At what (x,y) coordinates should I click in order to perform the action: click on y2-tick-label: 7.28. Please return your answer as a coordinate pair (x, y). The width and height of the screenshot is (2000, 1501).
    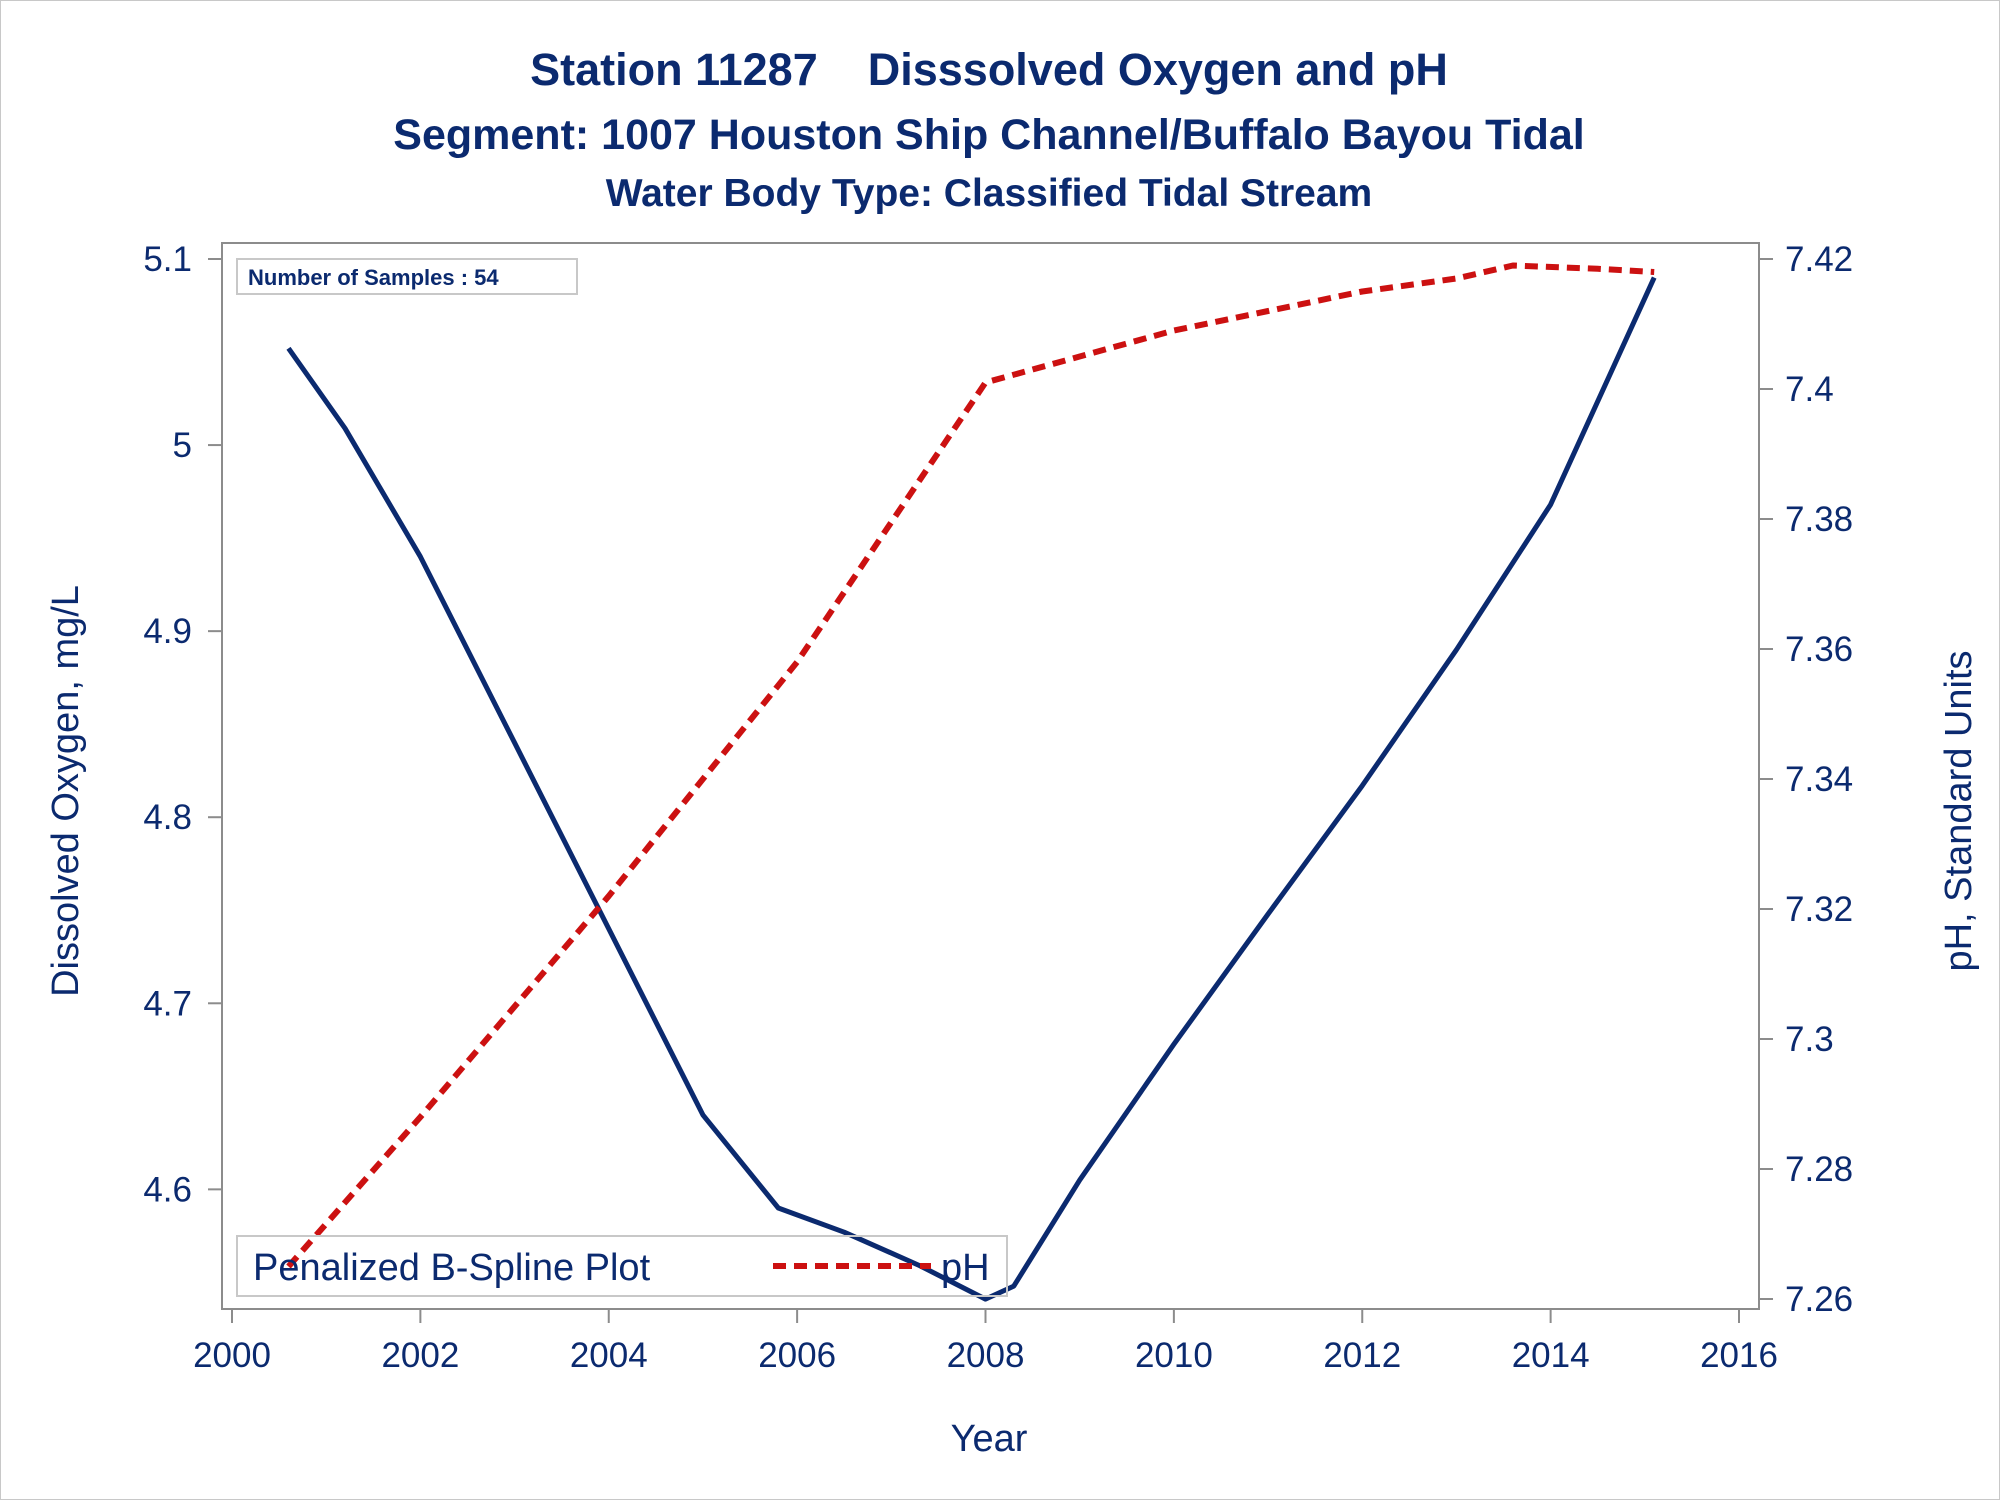
    Looking at the image, I should click on (1819, 1169).